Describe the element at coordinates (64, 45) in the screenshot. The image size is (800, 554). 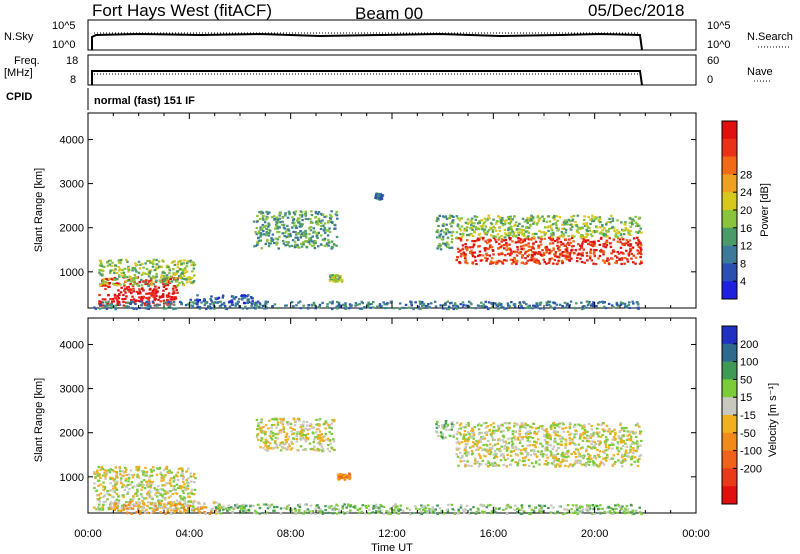
I see `nsky-tick-bottom: 10^0` at that location.